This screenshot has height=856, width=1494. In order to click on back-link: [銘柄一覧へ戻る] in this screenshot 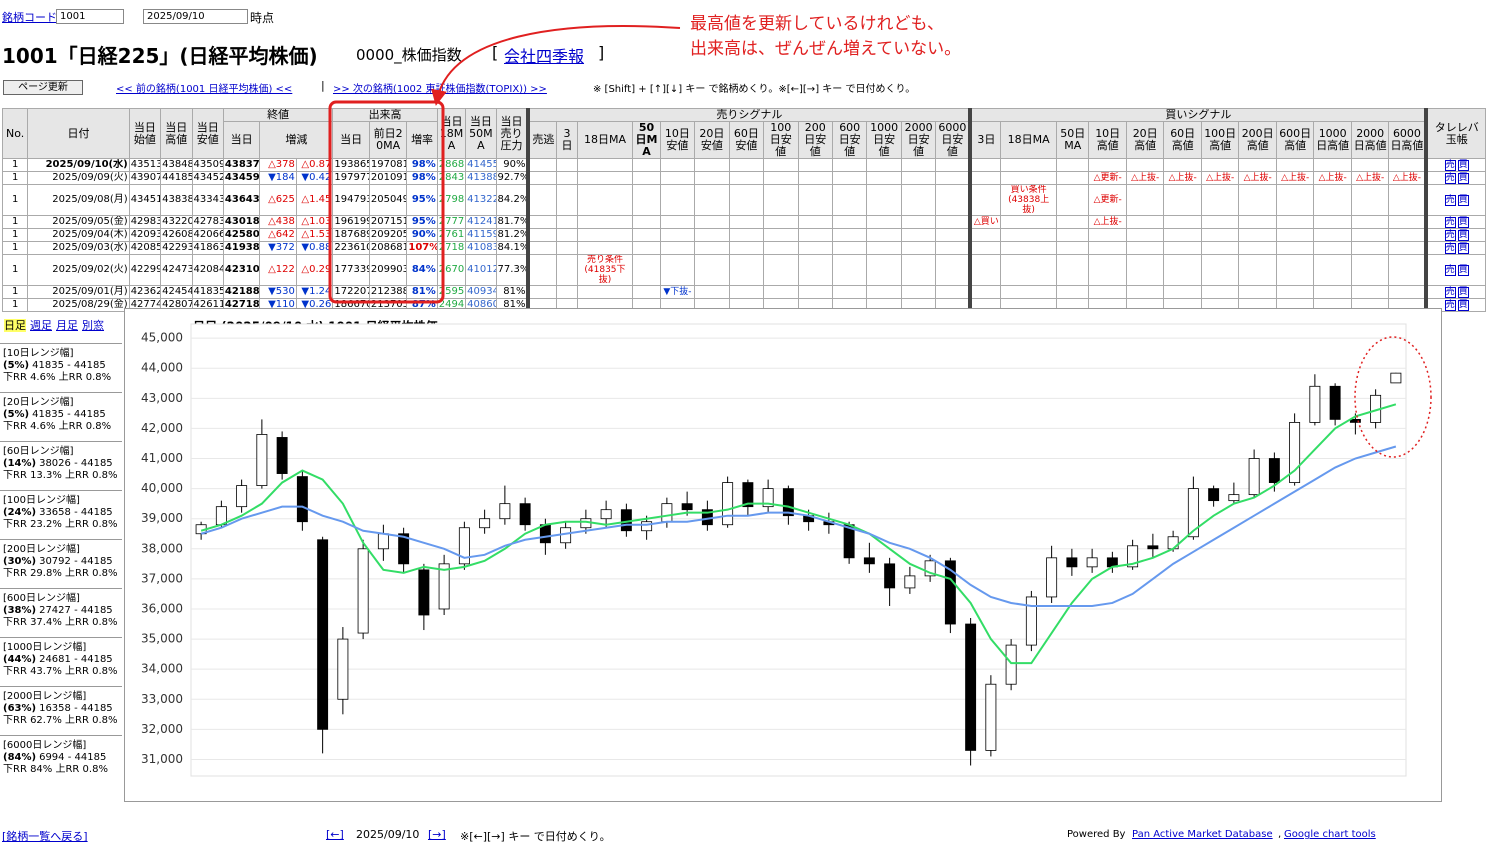, I will do `click(45, 836)`.